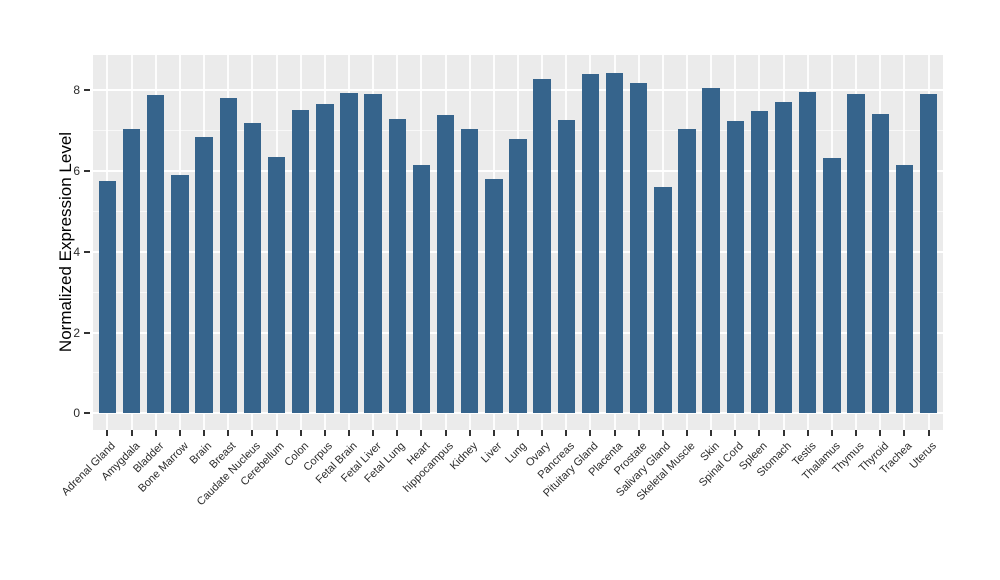  Describe the element at coordinates (735, 433) in the screenshot. I see `x-tick-mark-spinal-cord` at that location.